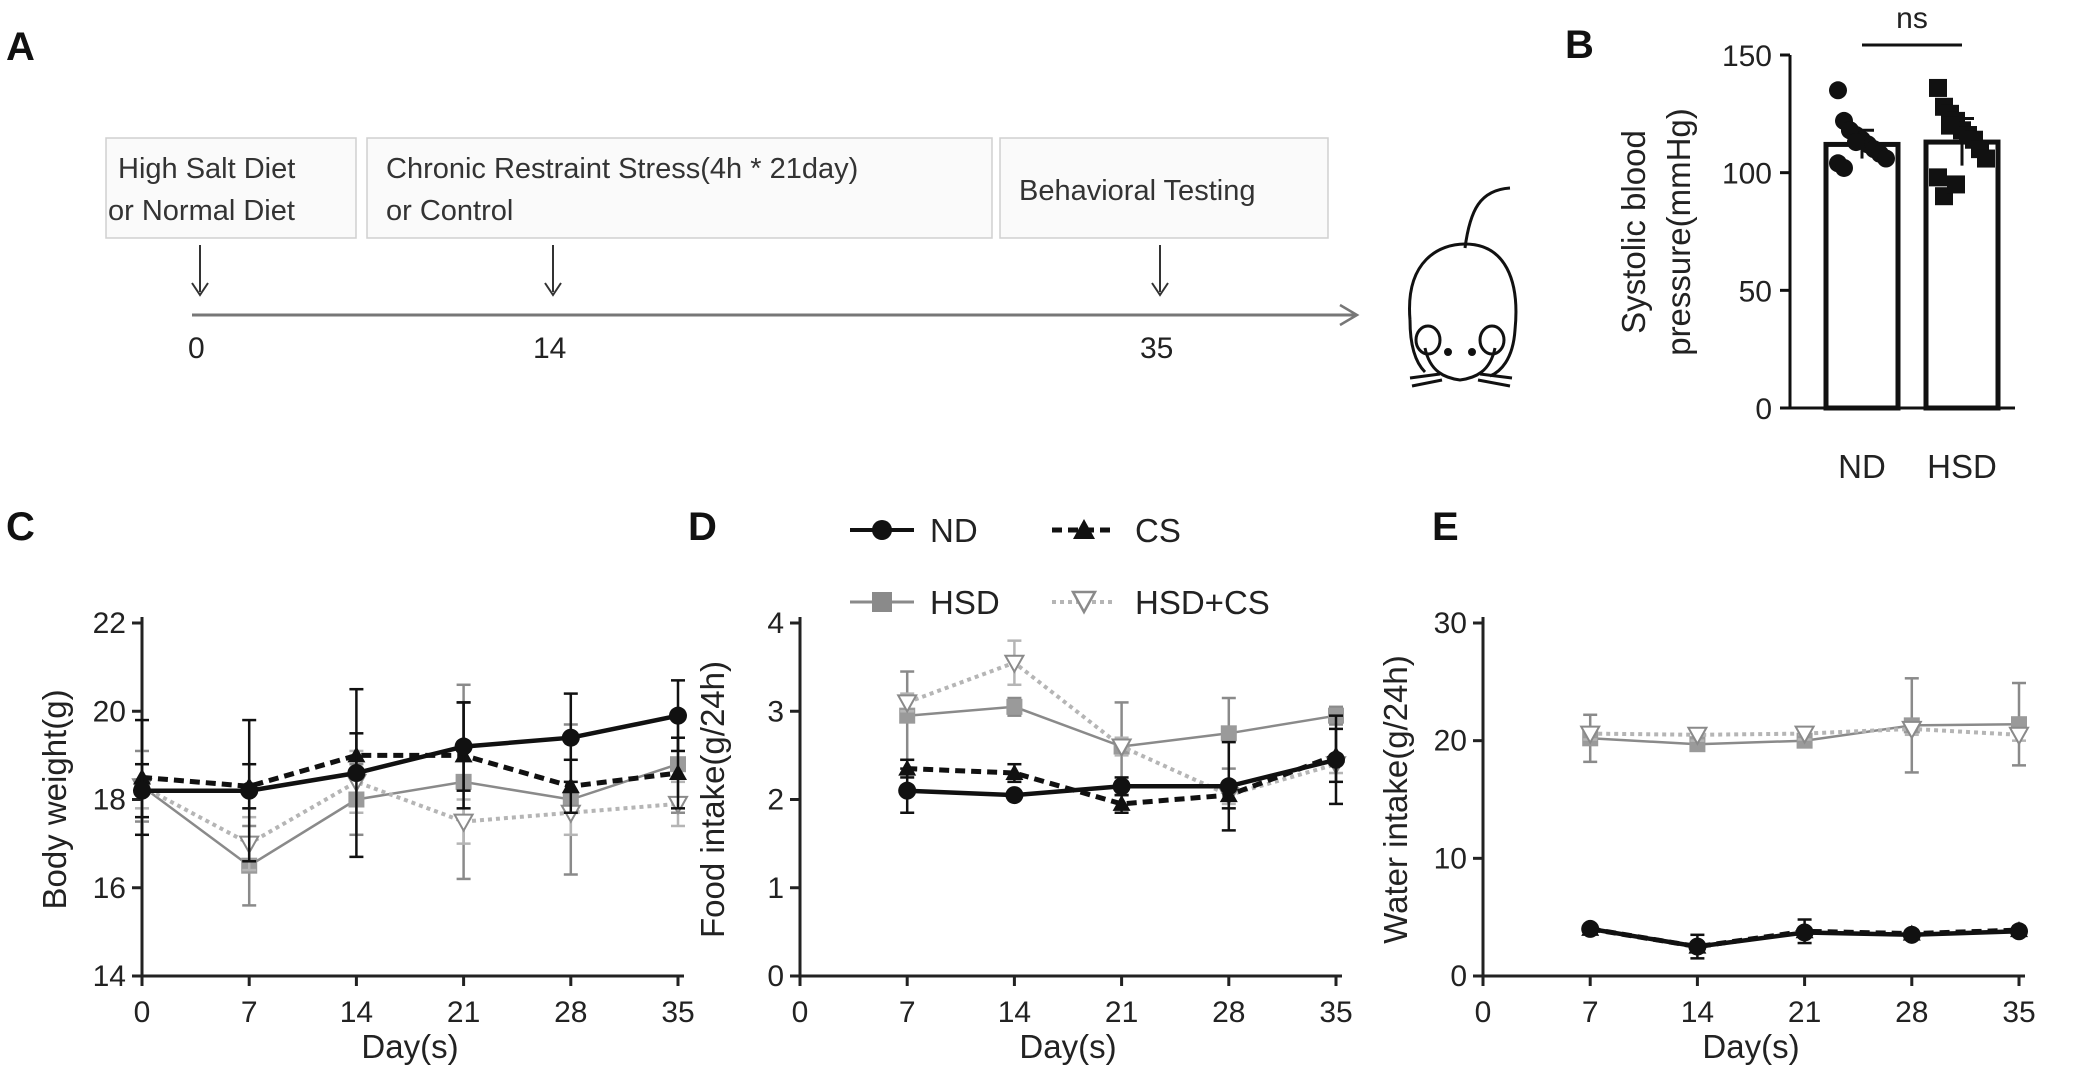  What do you see at coordinates (1804, 937) in the screenshot?
I see `chart-e-series-nd` at bounding box center [1804, 937].